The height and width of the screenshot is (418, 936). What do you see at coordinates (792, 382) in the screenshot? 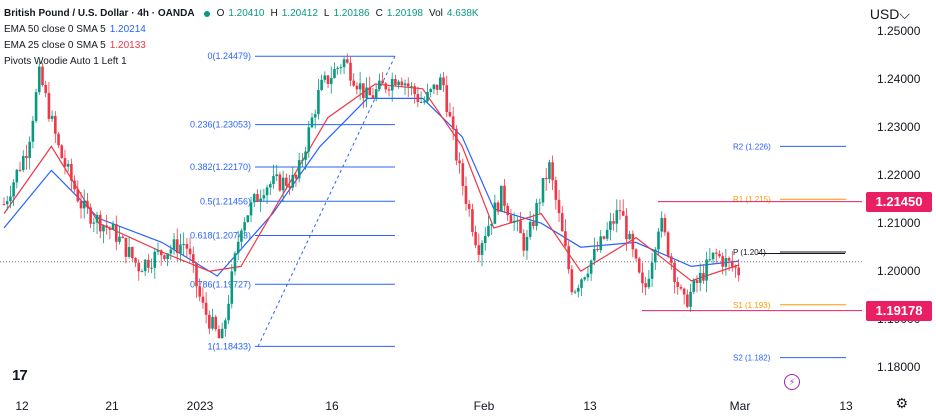
I see `lightning-icon: ⚡` at bounding box center [792, 382].